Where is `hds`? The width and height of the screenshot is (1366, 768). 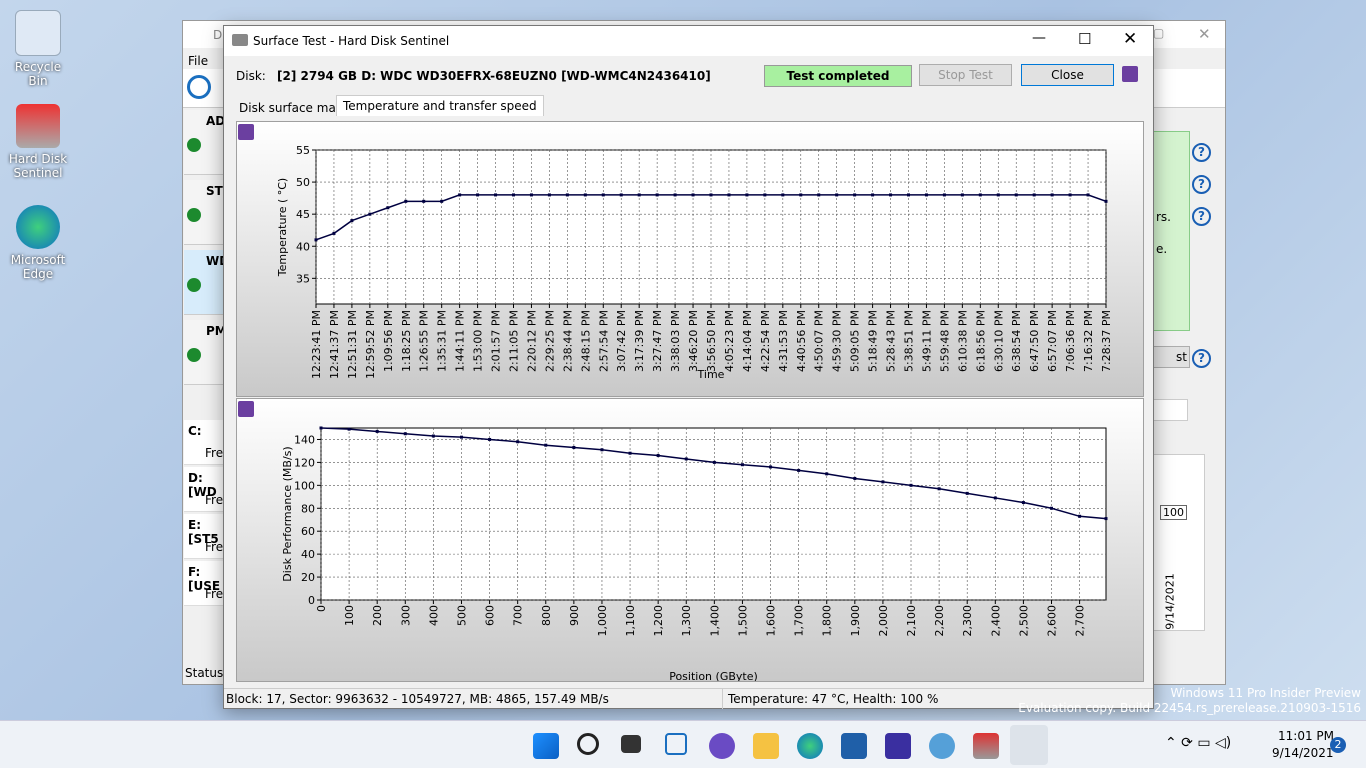 hds is located at coordinates (986, 746).